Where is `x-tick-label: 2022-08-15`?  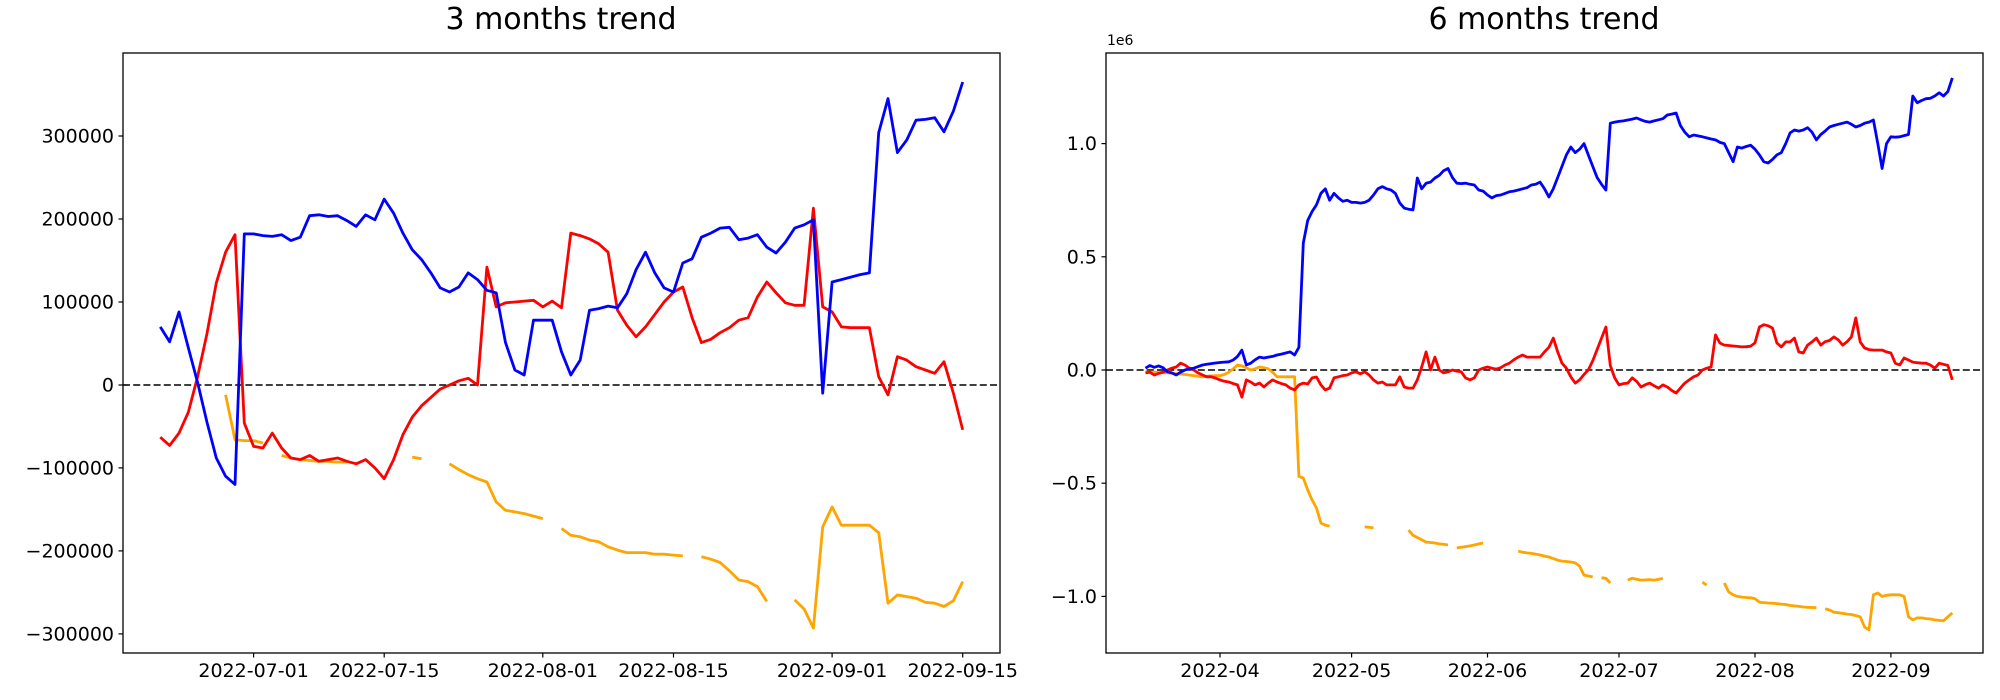 x-tick-label: 2022-08-15 is located at coordinates (673, 671).